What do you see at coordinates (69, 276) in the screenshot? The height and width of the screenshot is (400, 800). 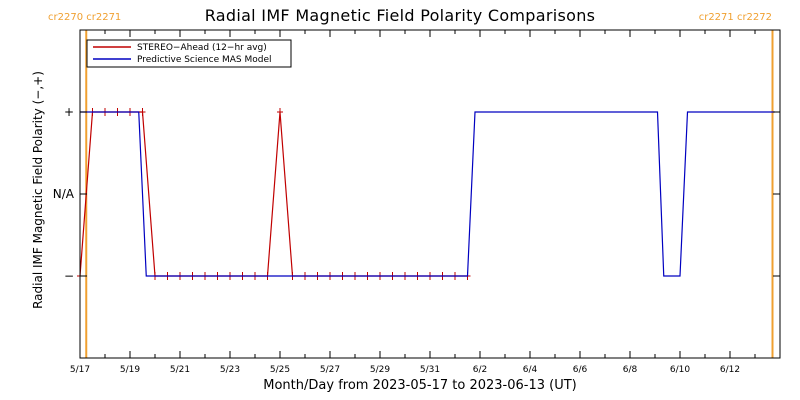 I see `y-tick-label: −` at bounding box center [69, 276].